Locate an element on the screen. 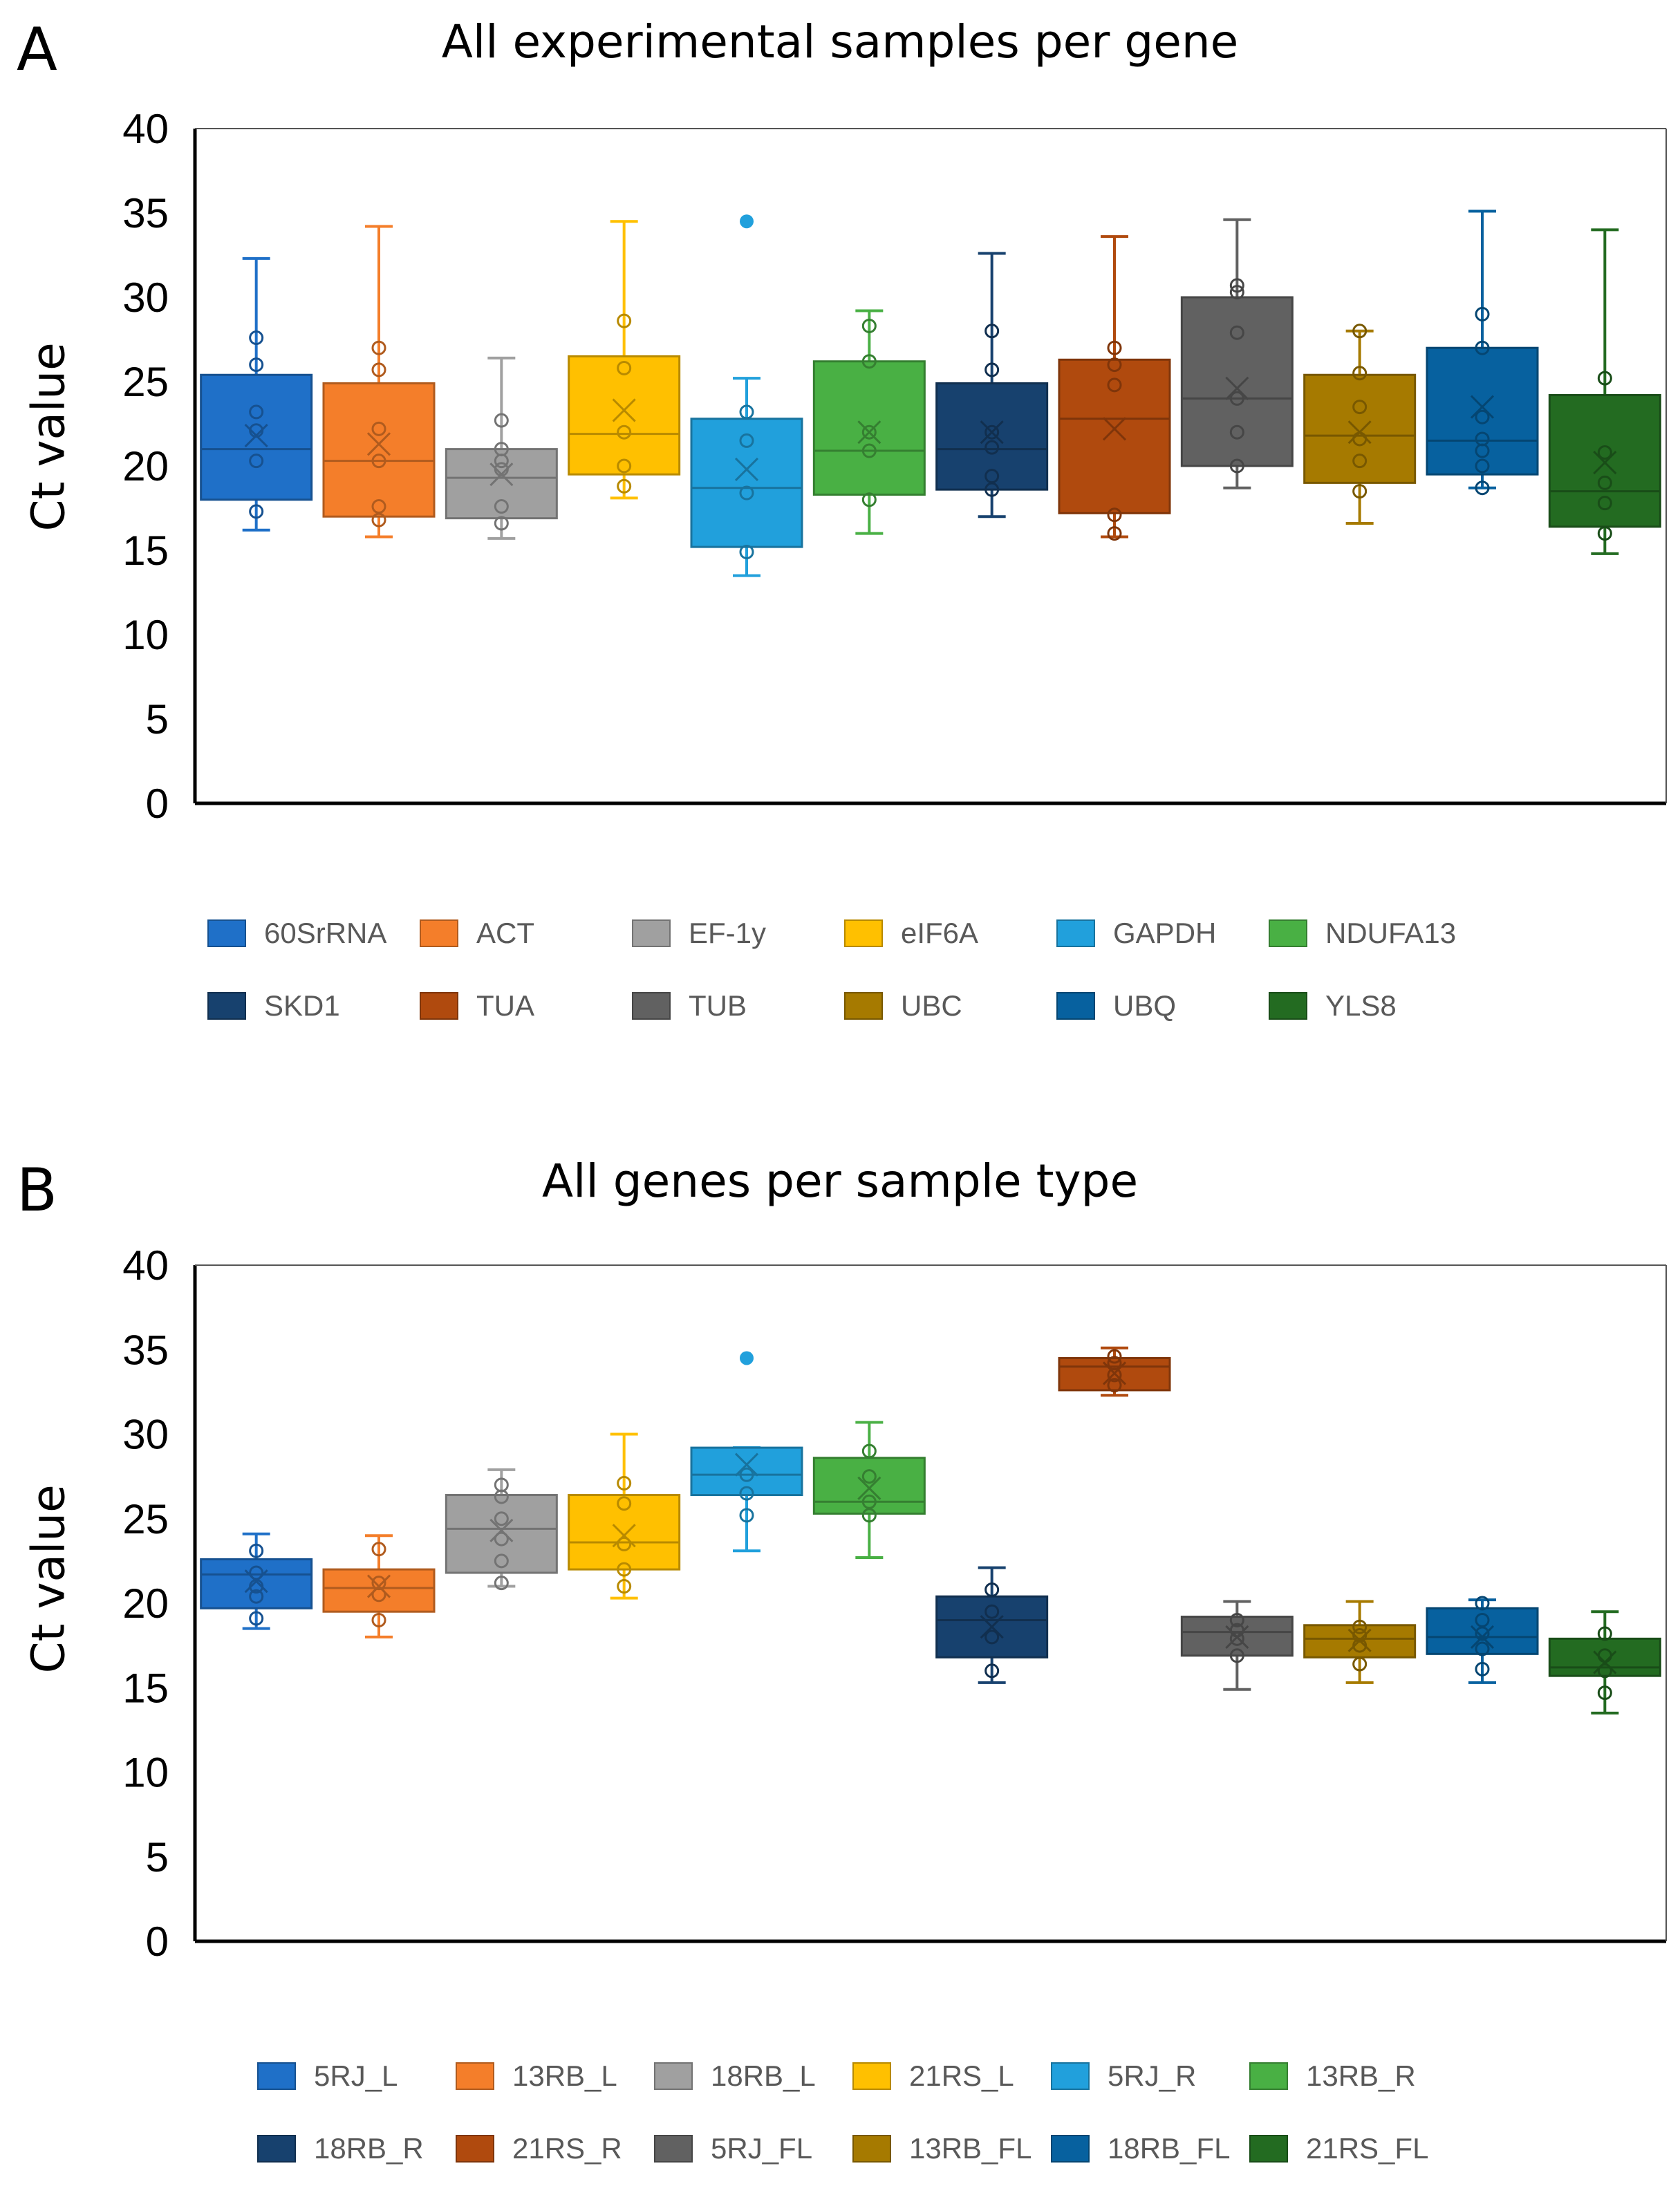 The image size is (1680, 2195). panel-a-letter: A is located at coordinates (37, 49).